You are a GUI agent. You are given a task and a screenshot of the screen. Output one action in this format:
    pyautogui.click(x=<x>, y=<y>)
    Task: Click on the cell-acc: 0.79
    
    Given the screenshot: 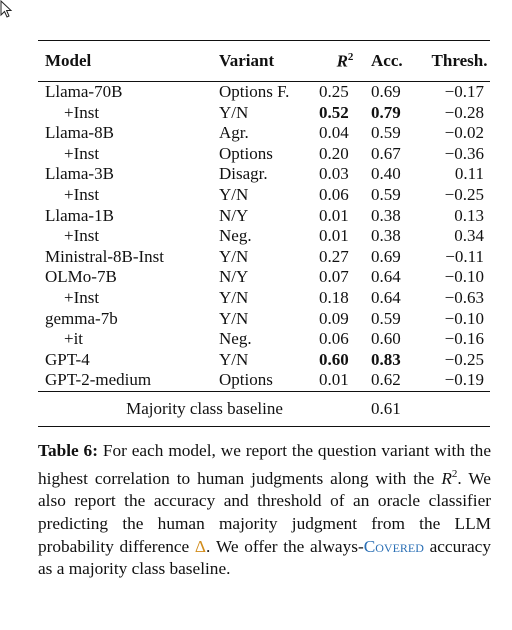 What is the action you would take?
    pyautogui.click(x=386, y=112)
    